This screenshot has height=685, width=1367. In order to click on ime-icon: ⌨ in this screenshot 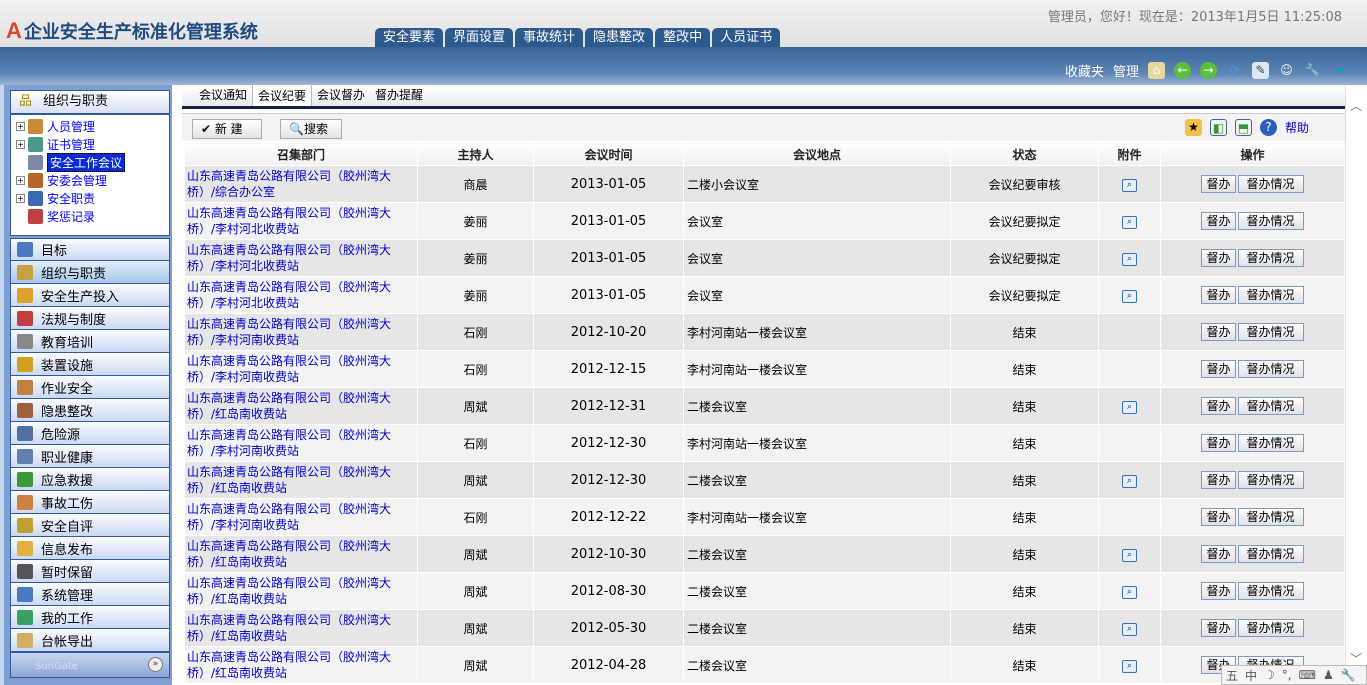, I will do `click(1307, 675)`.